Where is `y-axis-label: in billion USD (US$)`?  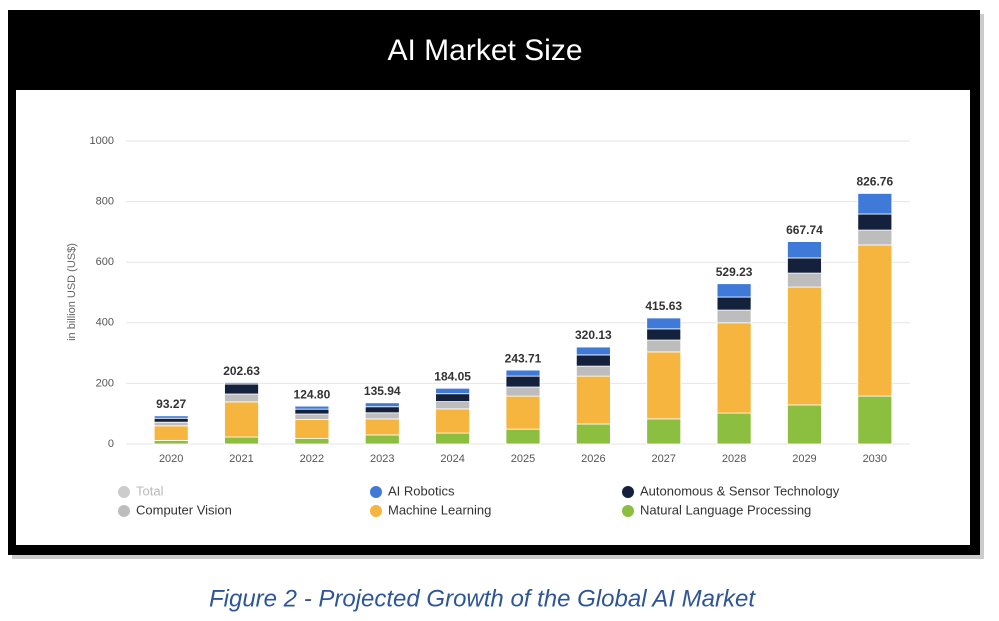 y-axis-label: in billion USD (US$) is located at coordinates (72, 292).